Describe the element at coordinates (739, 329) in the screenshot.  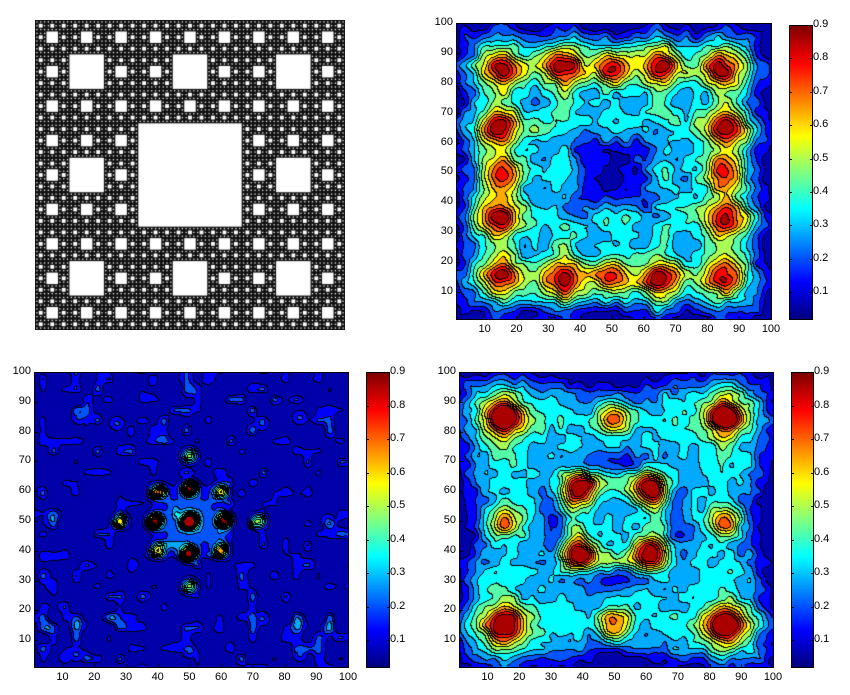
I see `x-tick-label: 90` at that location.